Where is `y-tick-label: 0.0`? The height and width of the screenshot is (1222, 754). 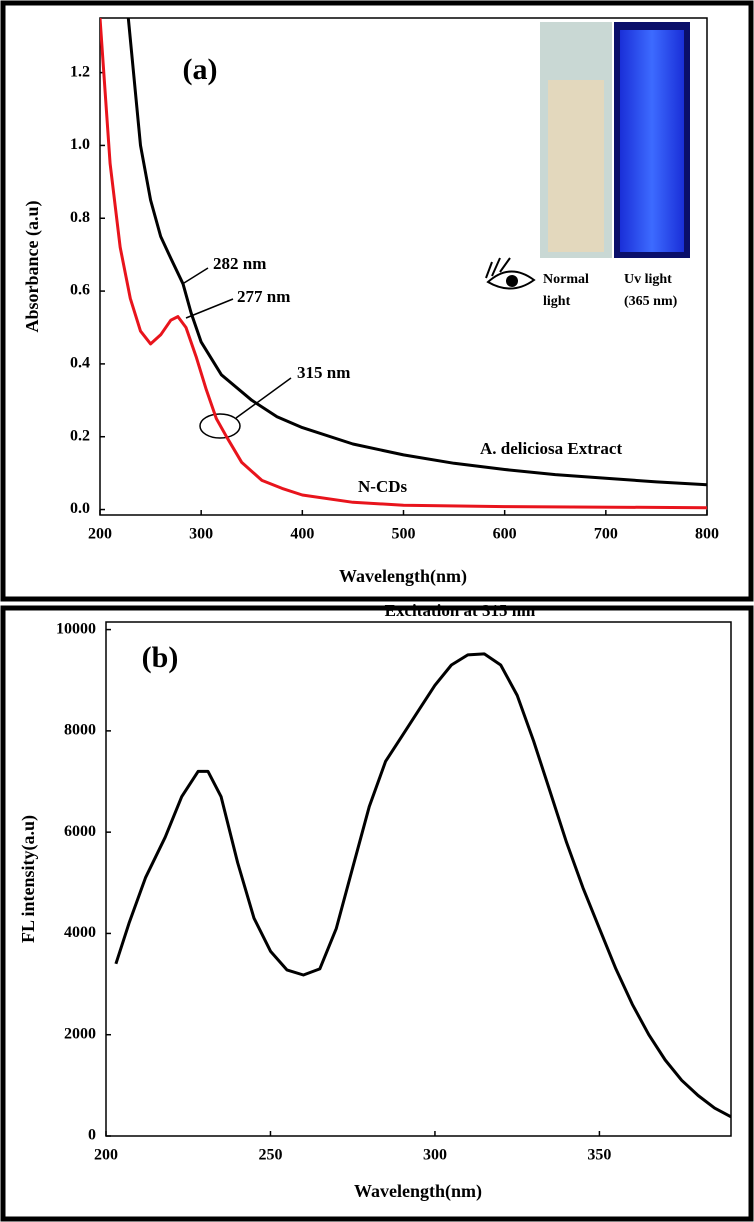
y-tick-label: 0.0 is located at coordinates (80, 508).